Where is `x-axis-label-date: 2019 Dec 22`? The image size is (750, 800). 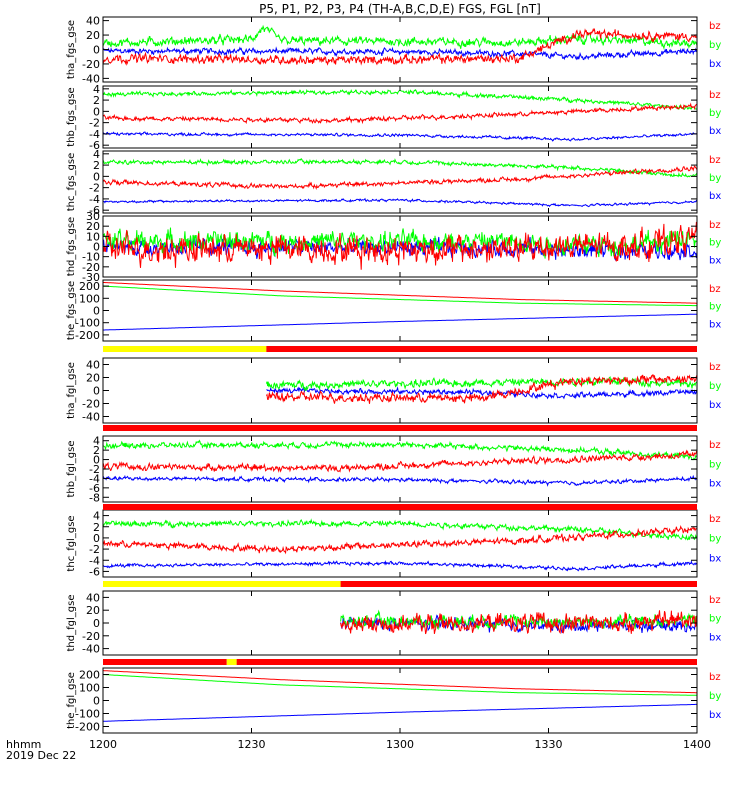
x-axis-label-date: 2019 Dec 22 is located at coordinates (41, 755).